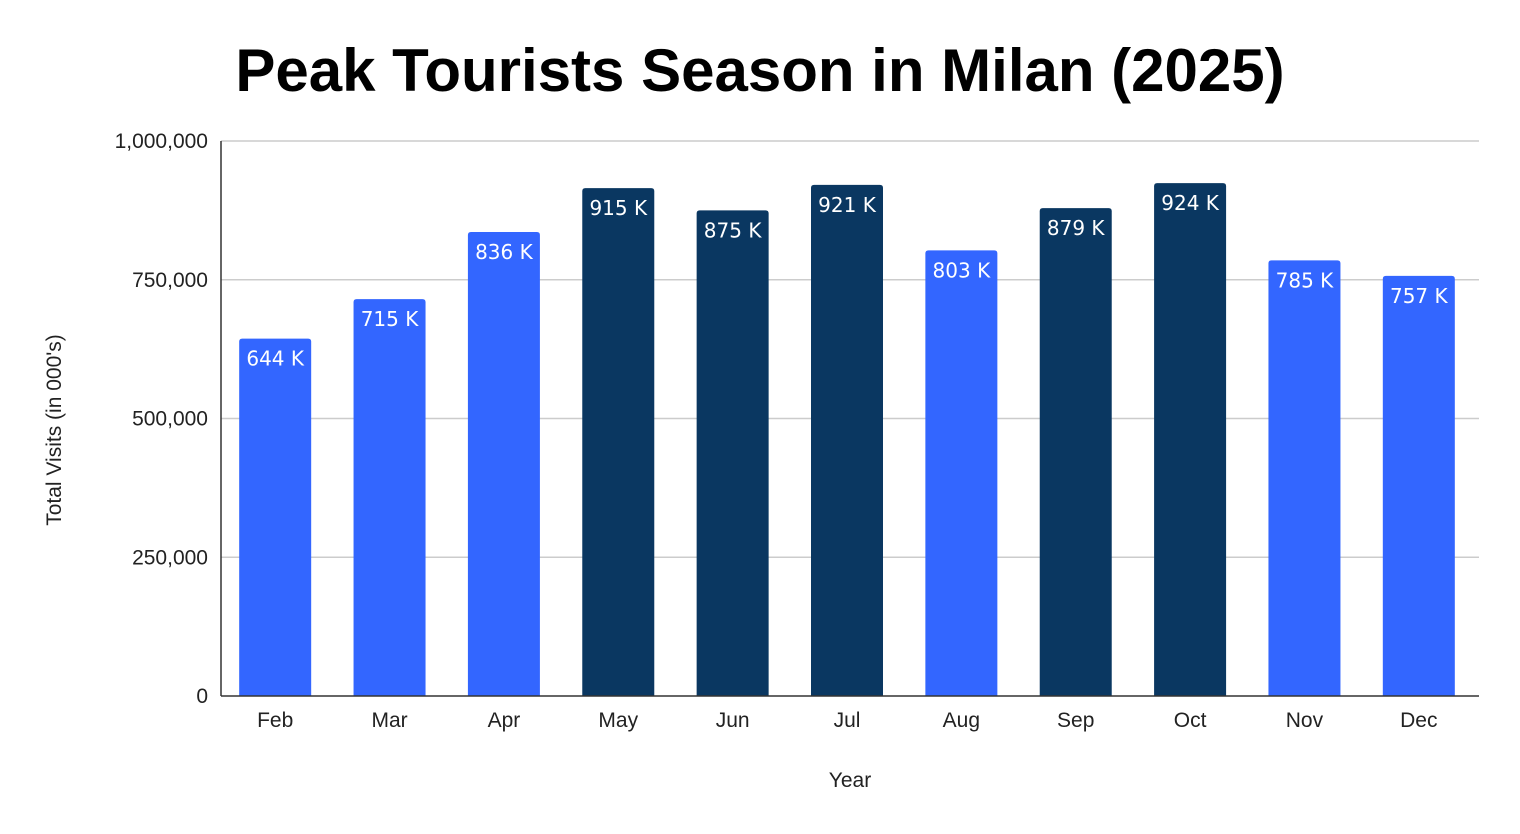 The image size is (1520, 834). I want to click on bar-feb, so click(275, 517).